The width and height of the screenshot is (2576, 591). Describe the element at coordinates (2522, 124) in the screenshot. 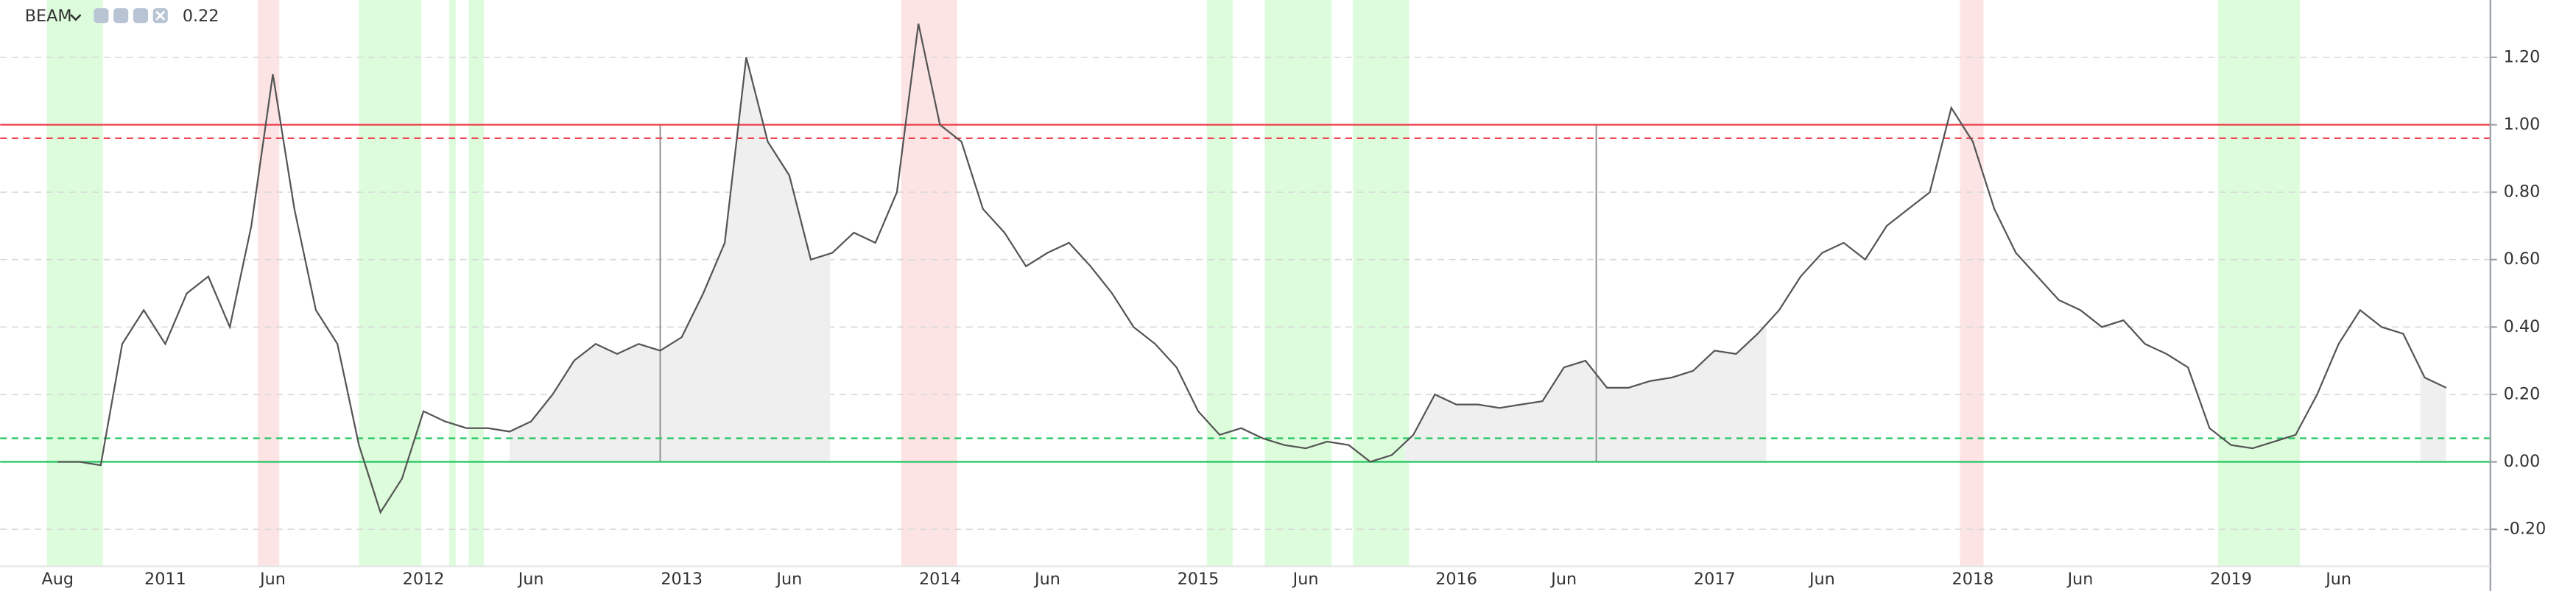

I see `y-tick-label: 1.00` at that location.